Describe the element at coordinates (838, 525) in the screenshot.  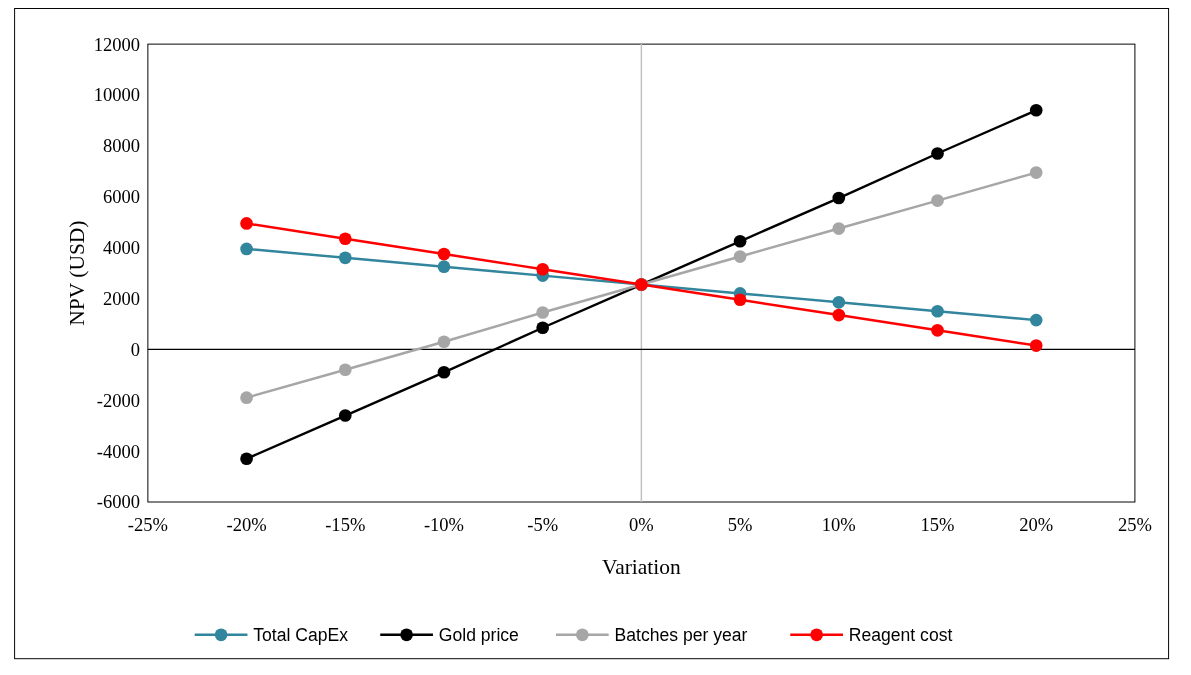
I see `x-tick-label: 10%` at that location.